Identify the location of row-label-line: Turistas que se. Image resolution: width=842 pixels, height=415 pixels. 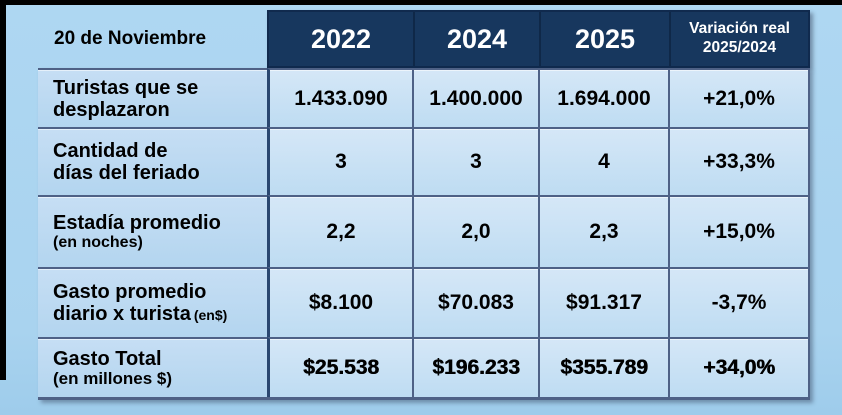
(126, 87).